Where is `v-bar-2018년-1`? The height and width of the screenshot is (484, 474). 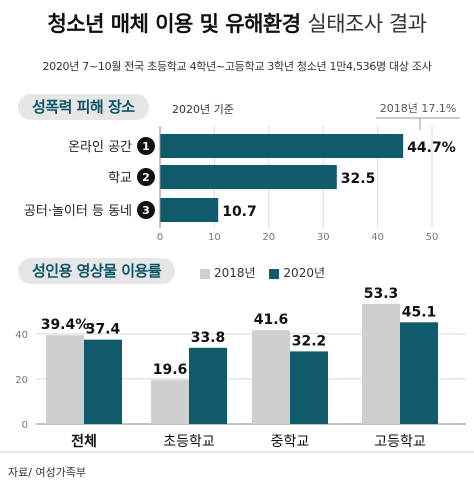 v-bar-2018년-1 is located at coordinates (65, 379).